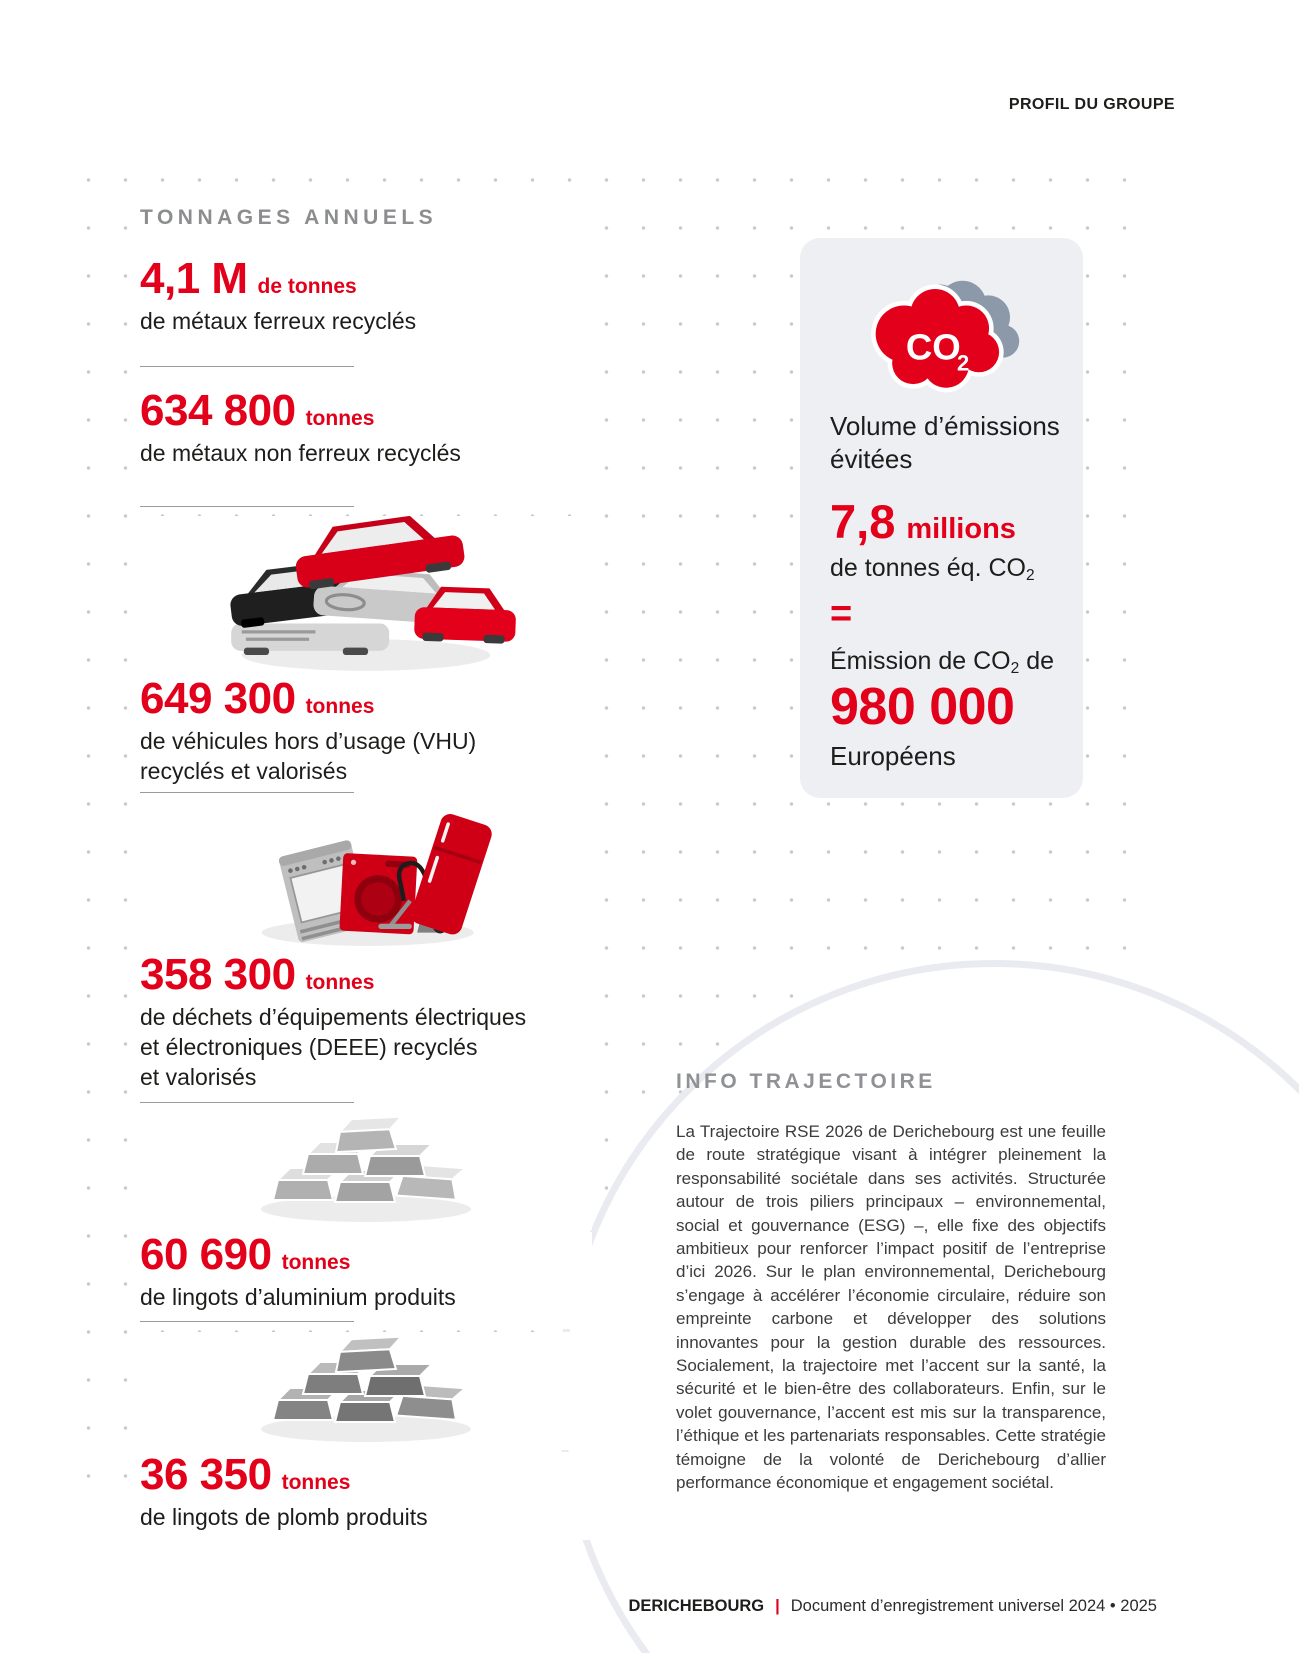 This screenshot has width=1299, height=1653. What do you see at coordinates (373, 593) in the screenshot?
I see `stacked-cars-icon` at bounding box center [373, 593].